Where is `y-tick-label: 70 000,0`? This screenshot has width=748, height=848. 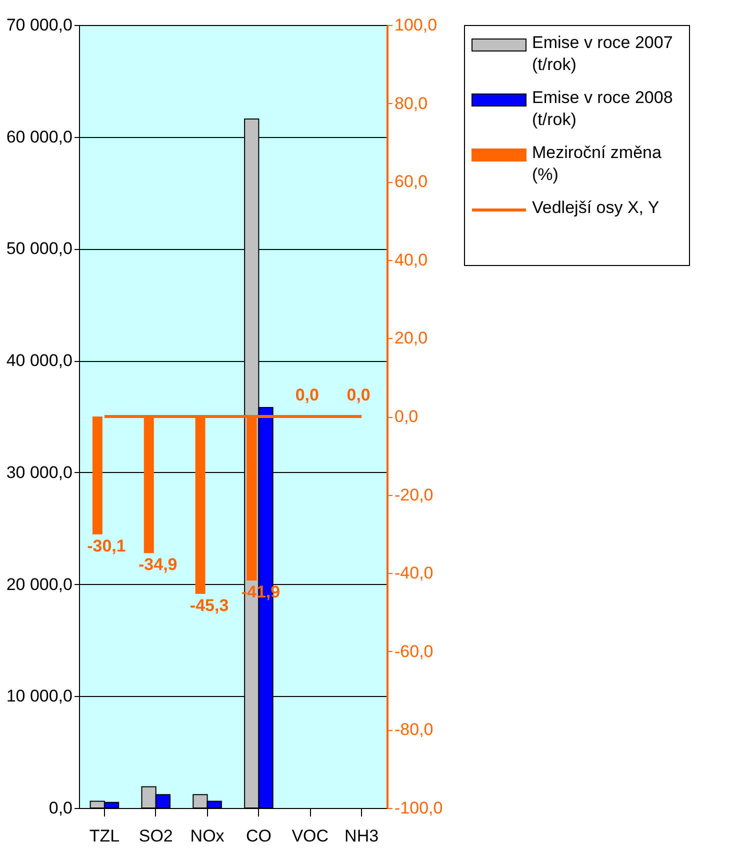
y-tick-label: 70 000,0 is located at coordinates (39, 25).